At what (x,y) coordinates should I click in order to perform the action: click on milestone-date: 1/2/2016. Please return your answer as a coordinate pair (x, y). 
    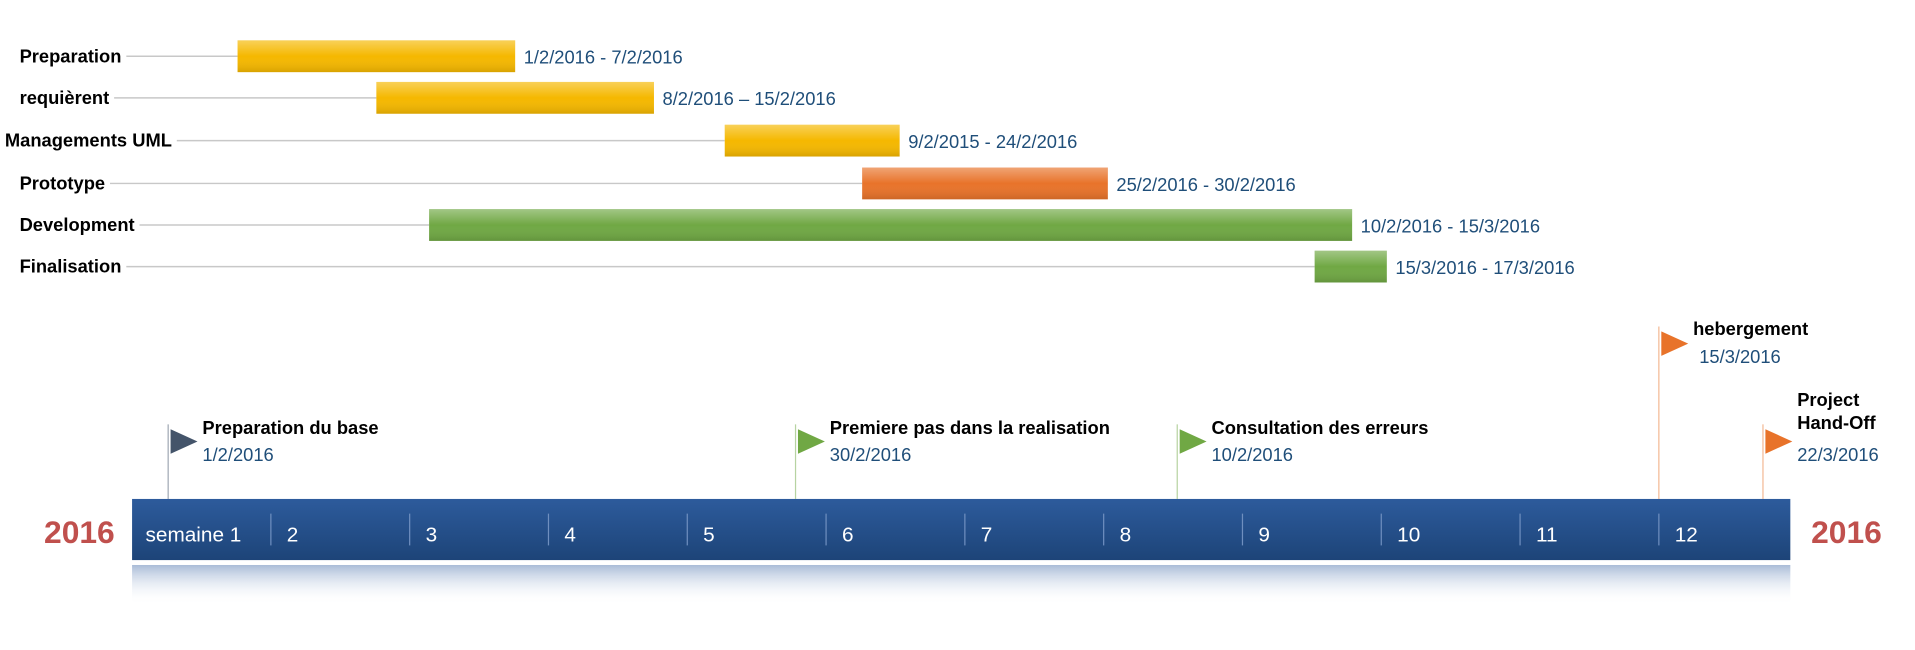
    Looking at the image, I should click on (237, 454).